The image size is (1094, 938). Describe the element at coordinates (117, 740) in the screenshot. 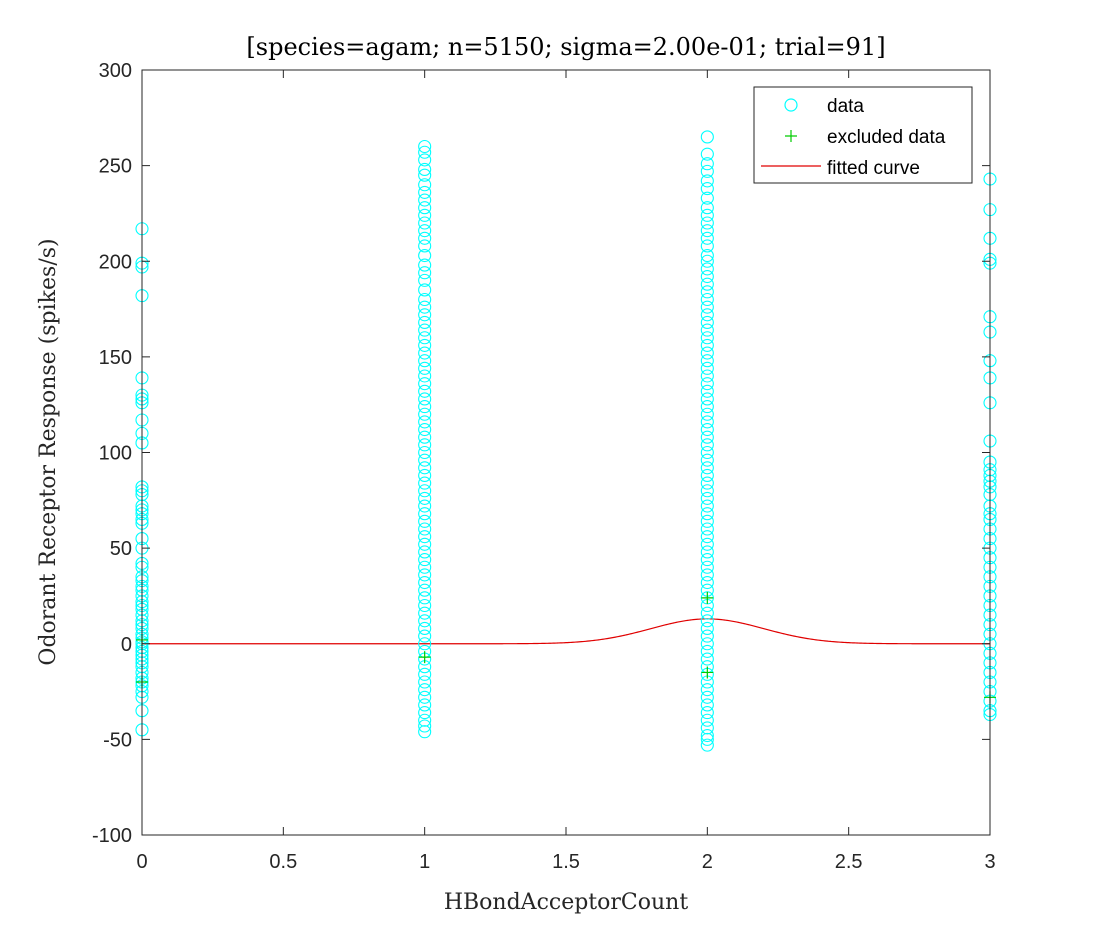

I see `y-tick-label: -50` at that location.